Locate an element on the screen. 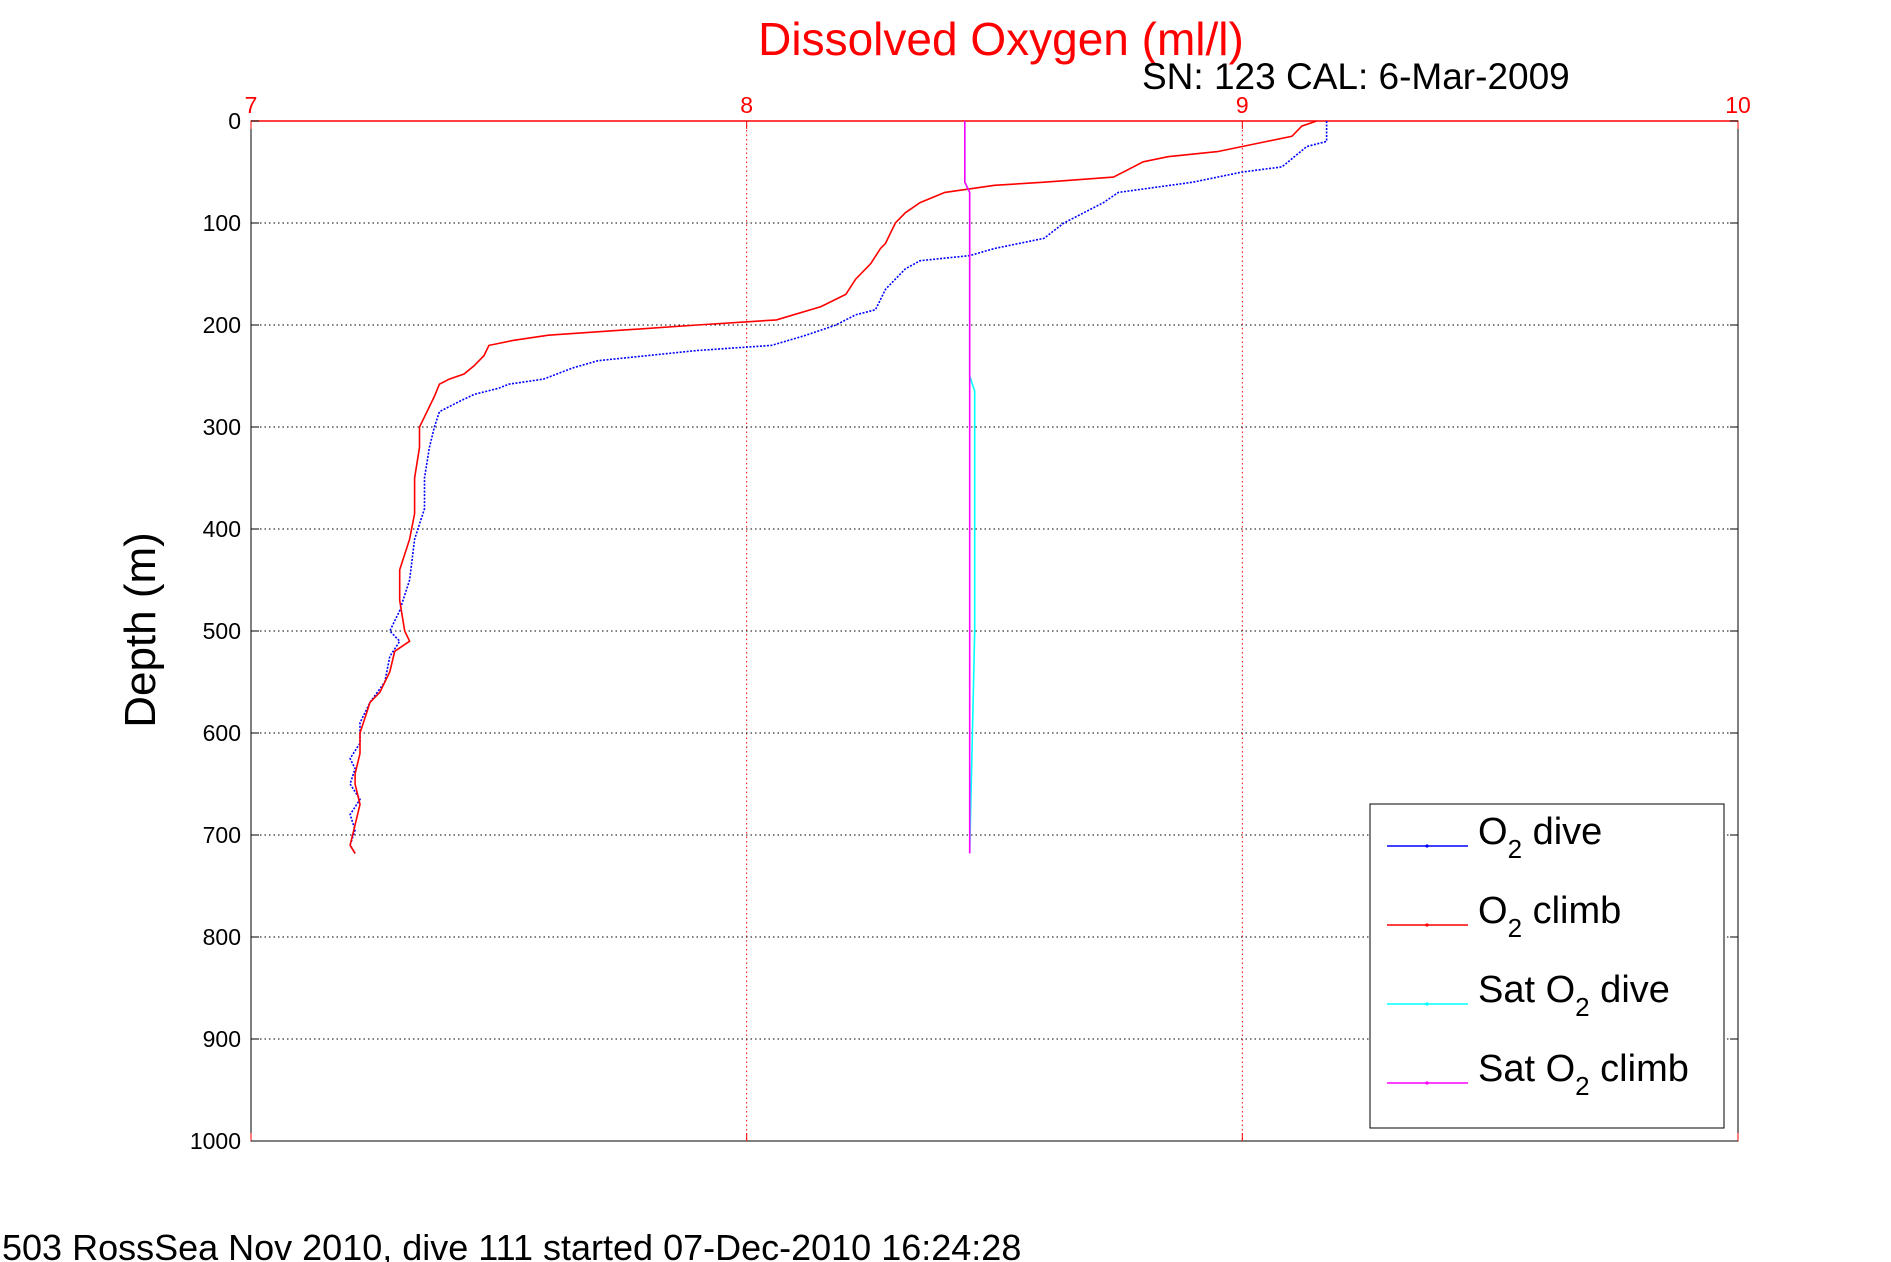 This screenshot has width=1891, height=1262. y-tick-label: 600 is located at coordinates (222, 733).